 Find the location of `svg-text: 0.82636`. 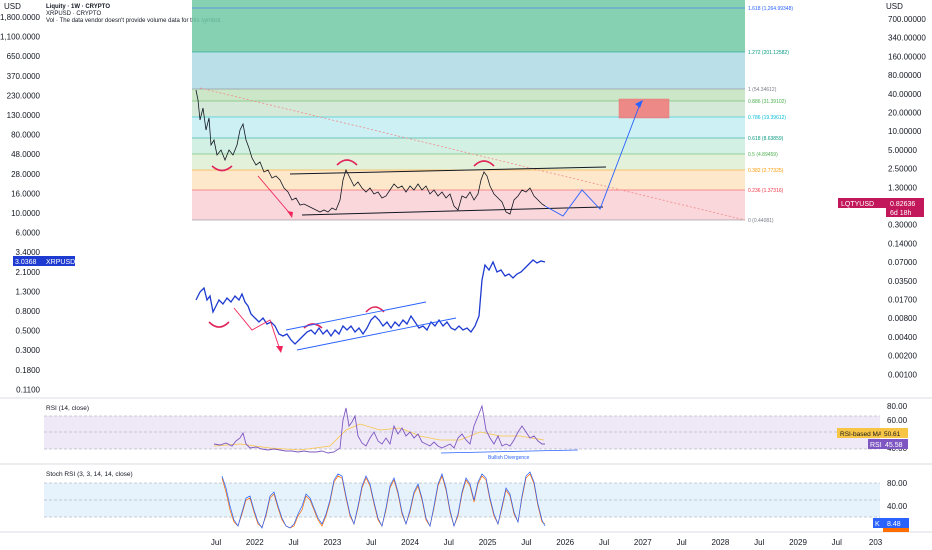

svg-text: 0.82636 is located at coordinates (902, 204).